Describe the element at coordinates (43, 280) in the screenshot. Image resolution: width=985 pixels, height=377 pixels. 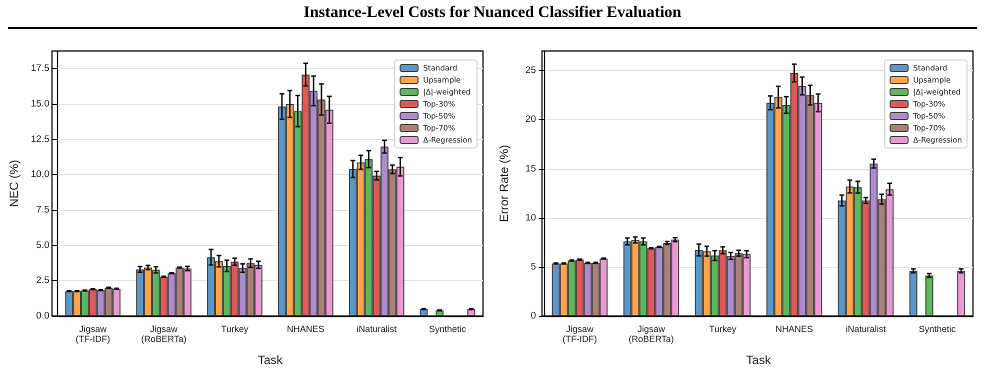
I see `y-tick-label: 2.5` at that location.